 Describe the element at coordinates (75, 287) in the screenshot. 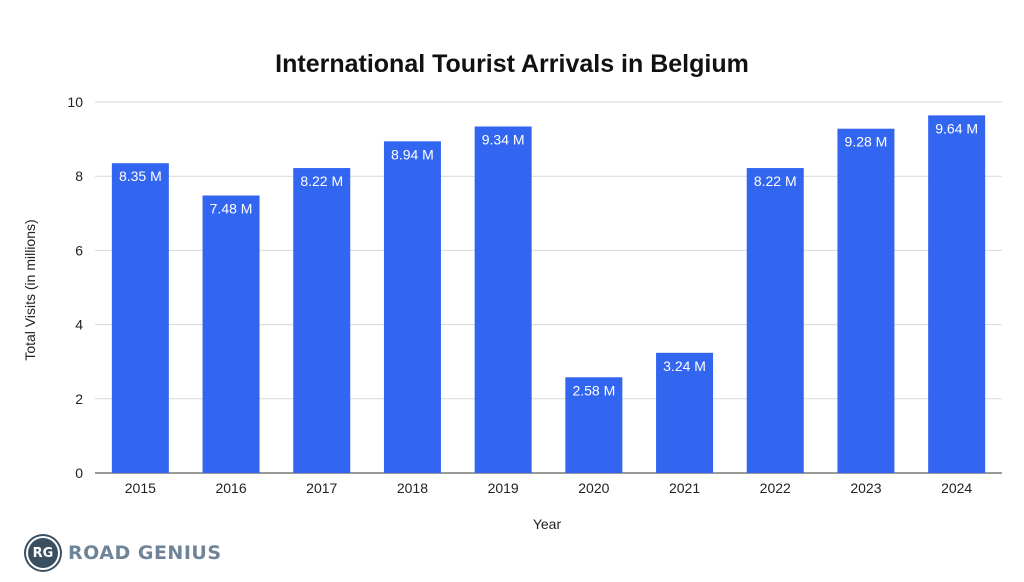

I see `y-tick-labels: 0 2 4 6 8 10` at that location.